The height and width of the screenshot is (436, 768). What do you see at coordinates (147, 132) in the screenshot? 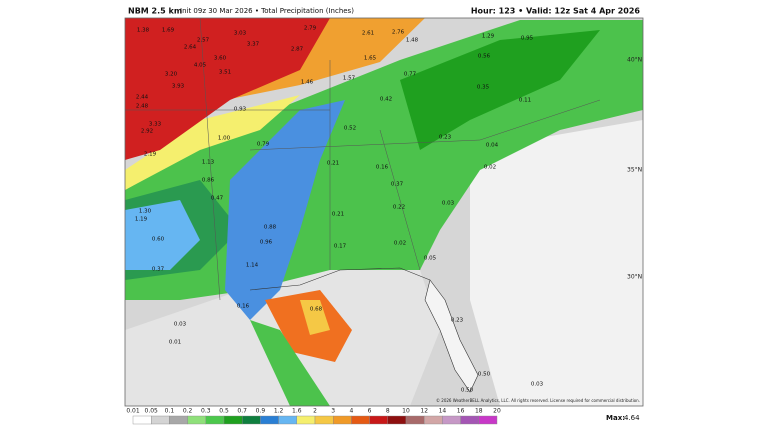
I see `point-value: 2.92` at bounding box center [147, 132].